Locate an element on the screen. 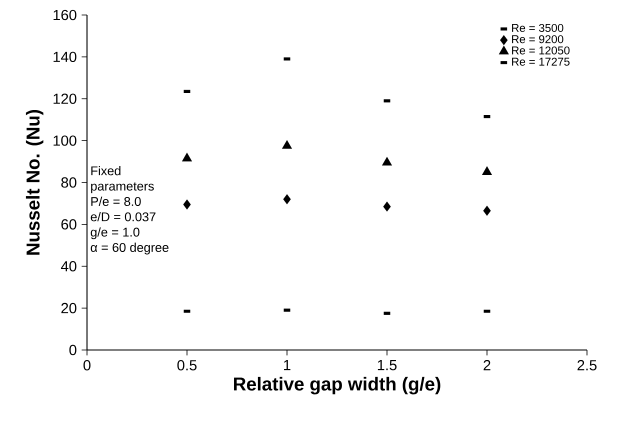 Image resolution: width=633 pixels, height=424 pixels. y-tick-label: 120 is located at coordinates (65, 99).